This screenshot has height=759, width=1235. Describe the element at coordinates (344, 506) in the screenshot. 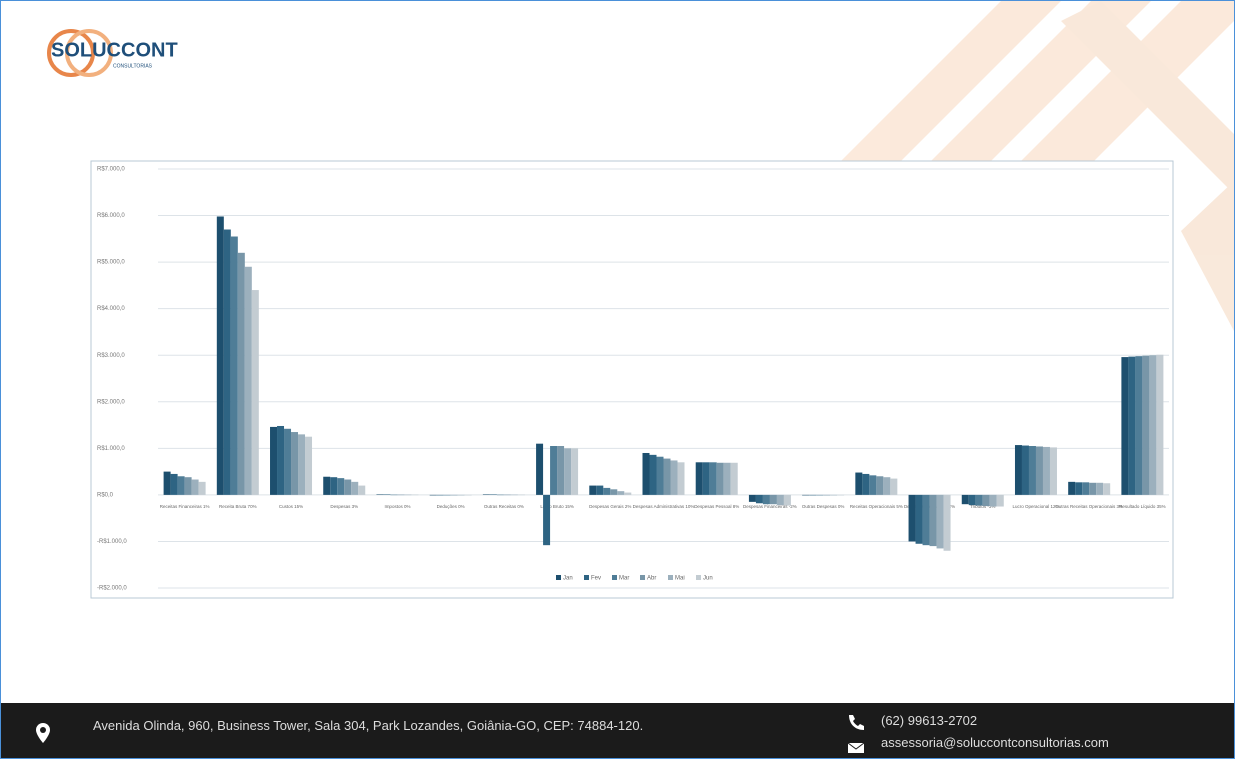

I see `x-tick-label: Despesas 3%` at that location.